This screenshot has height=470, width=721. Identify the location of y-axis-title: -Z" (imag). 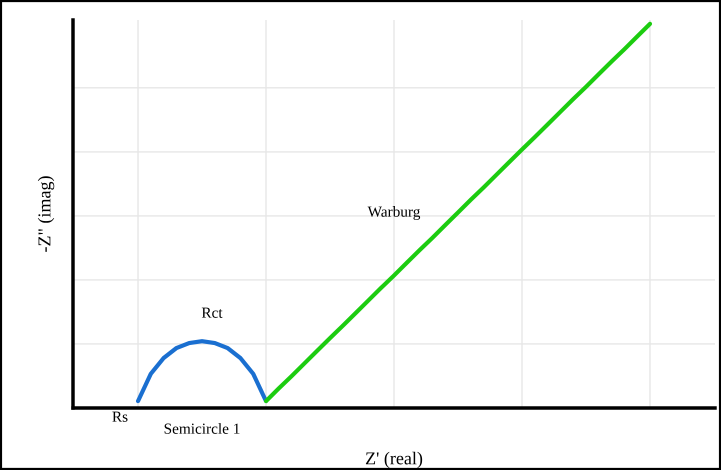
(46, 214).